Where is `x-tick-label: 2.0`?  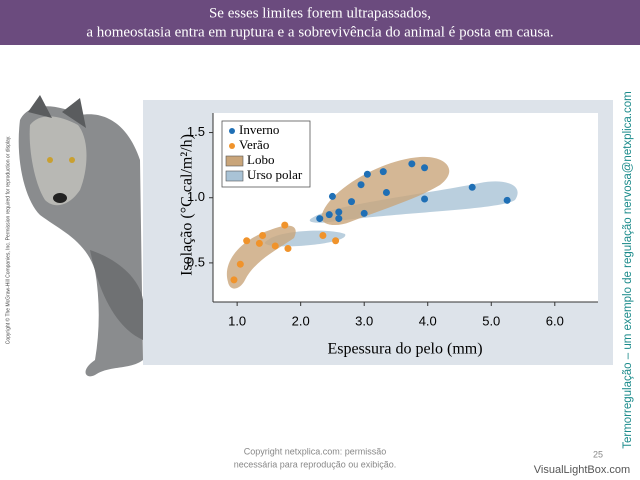
x-tick-label: 2.0 is located at coordinates (301, 320).